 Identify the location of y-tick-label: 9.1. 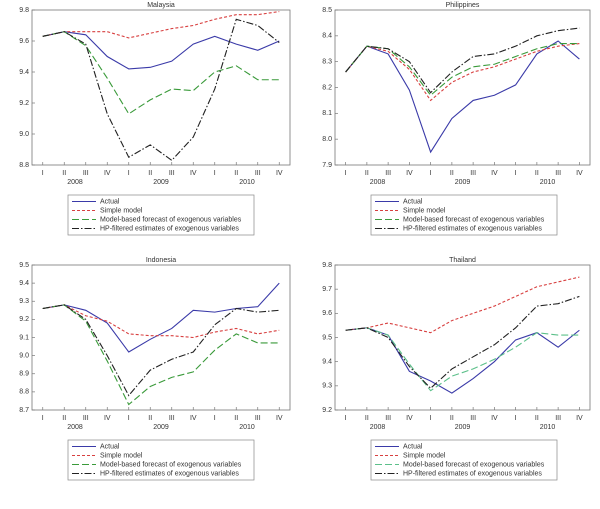
(24, 337).